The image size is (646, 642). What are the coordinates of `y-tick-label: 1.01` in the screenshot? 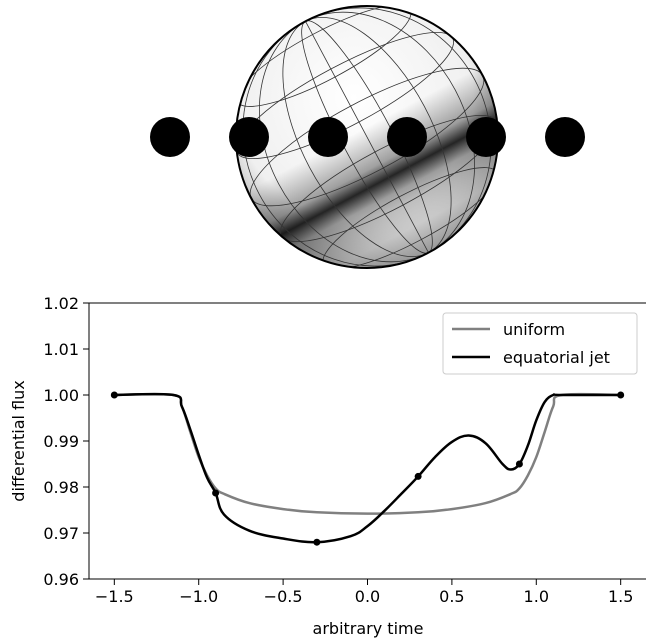 It's located at (61, 349).